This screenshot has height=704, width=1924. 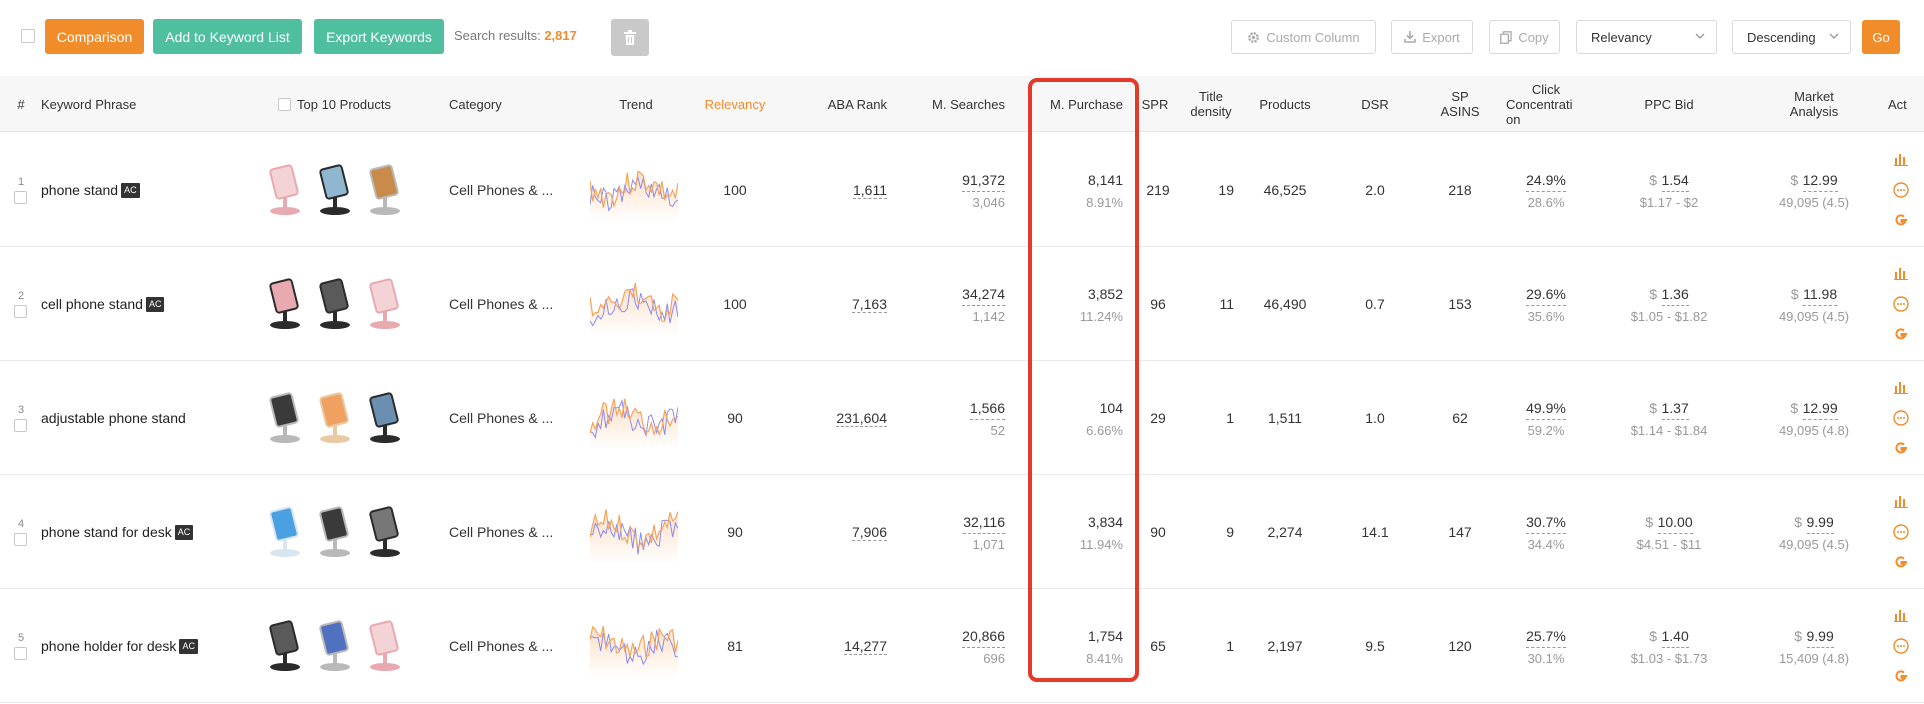 I want to click on export-button: Export, so click(x=1432, y=37).